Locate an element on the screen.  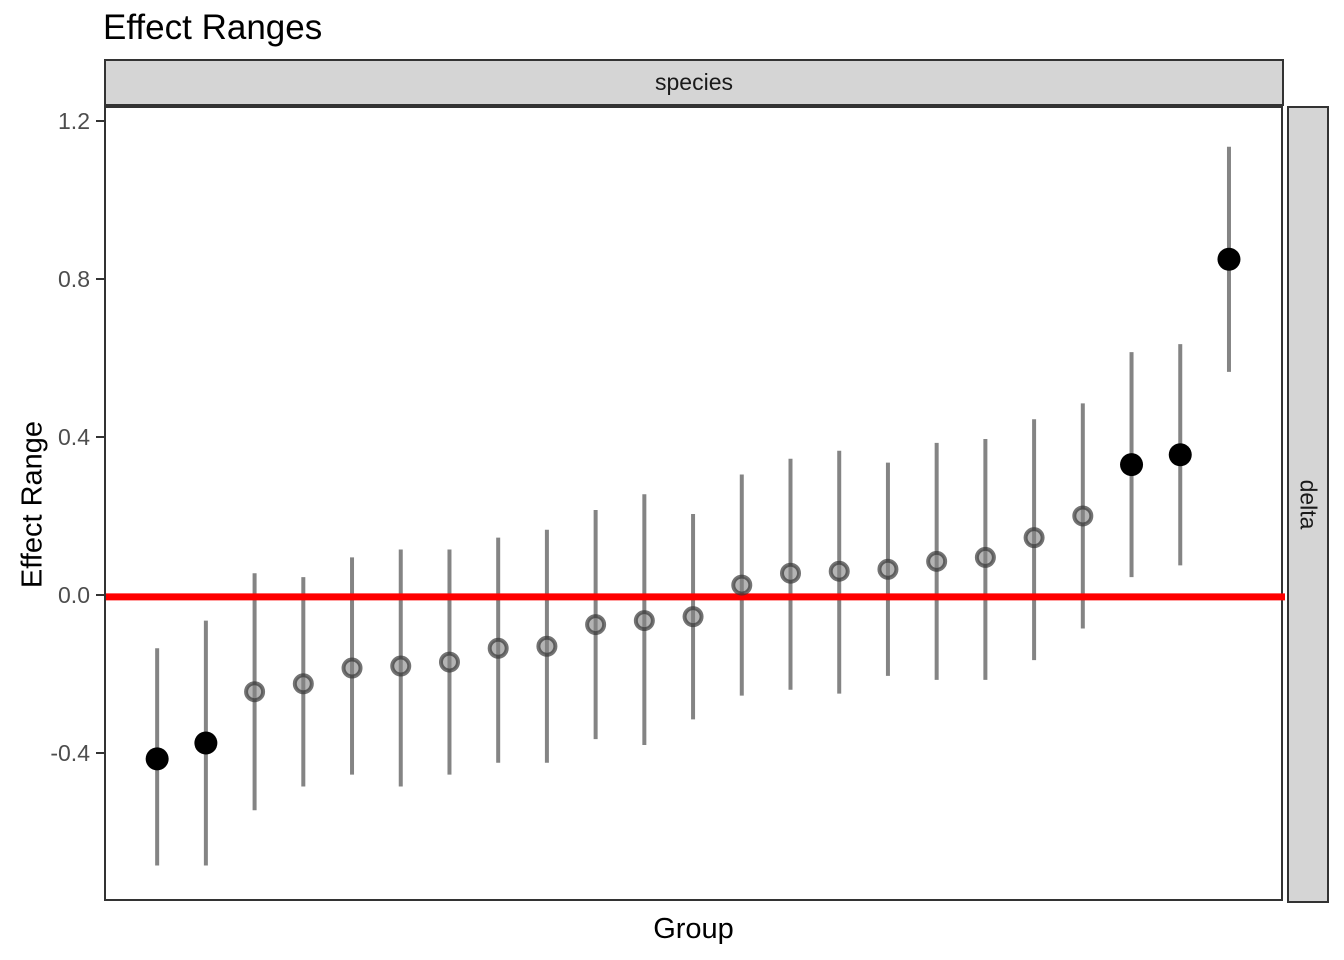
y-tick-label: 0.4 is located at coordinates (74, 436).